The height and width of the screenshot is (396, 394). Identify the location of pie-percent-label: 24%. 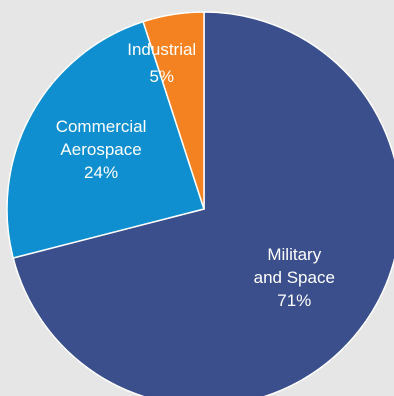
(101, 172).